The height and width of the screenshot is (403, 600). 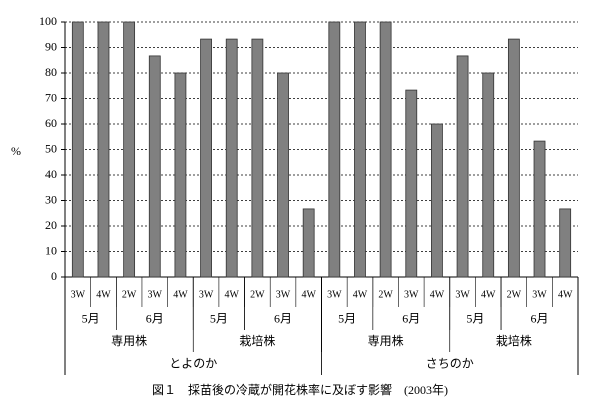 I want to click on y-tick-label: 30, so click(x=51, y=199).